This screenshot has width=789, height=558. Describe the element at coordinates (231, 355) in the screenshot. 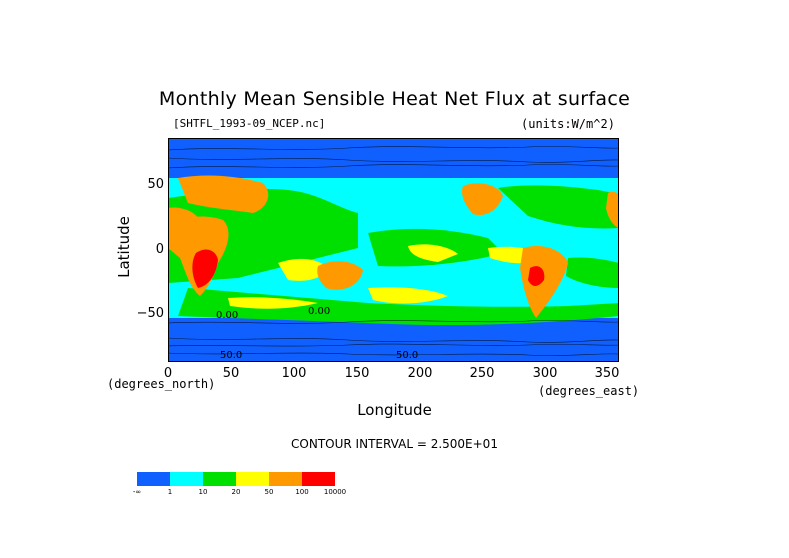

I see `contour-label-3: 50.0` at that location.